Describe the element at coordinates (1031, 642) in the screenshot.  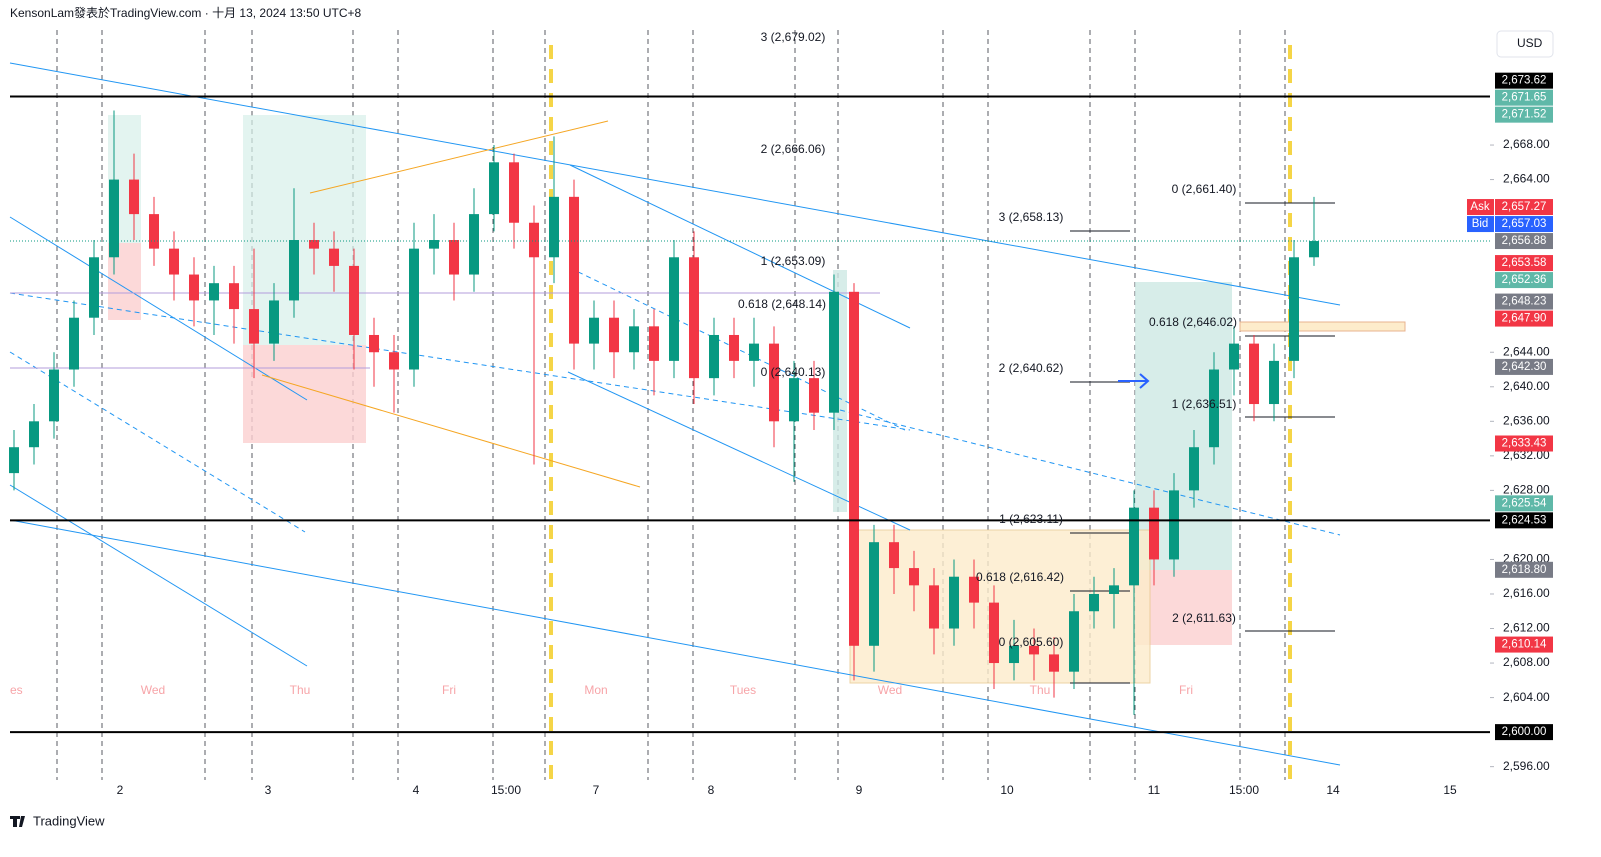
I see `fib-label: 0 (2,605.60)` at that location.